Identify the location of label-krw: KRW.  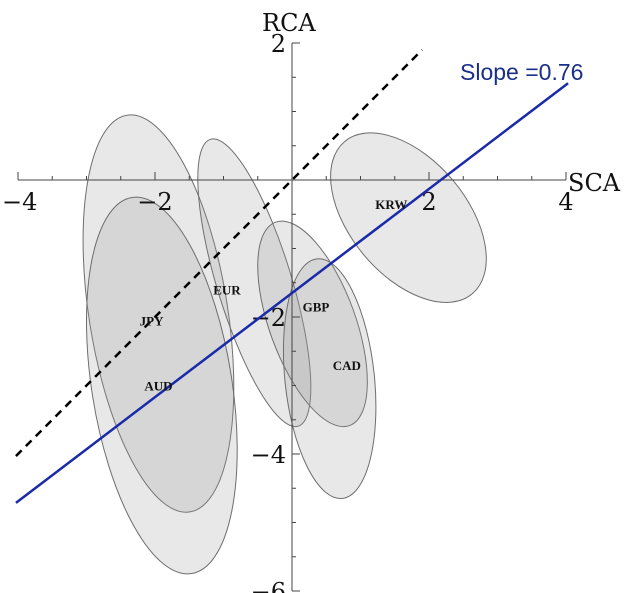
(391, 204).